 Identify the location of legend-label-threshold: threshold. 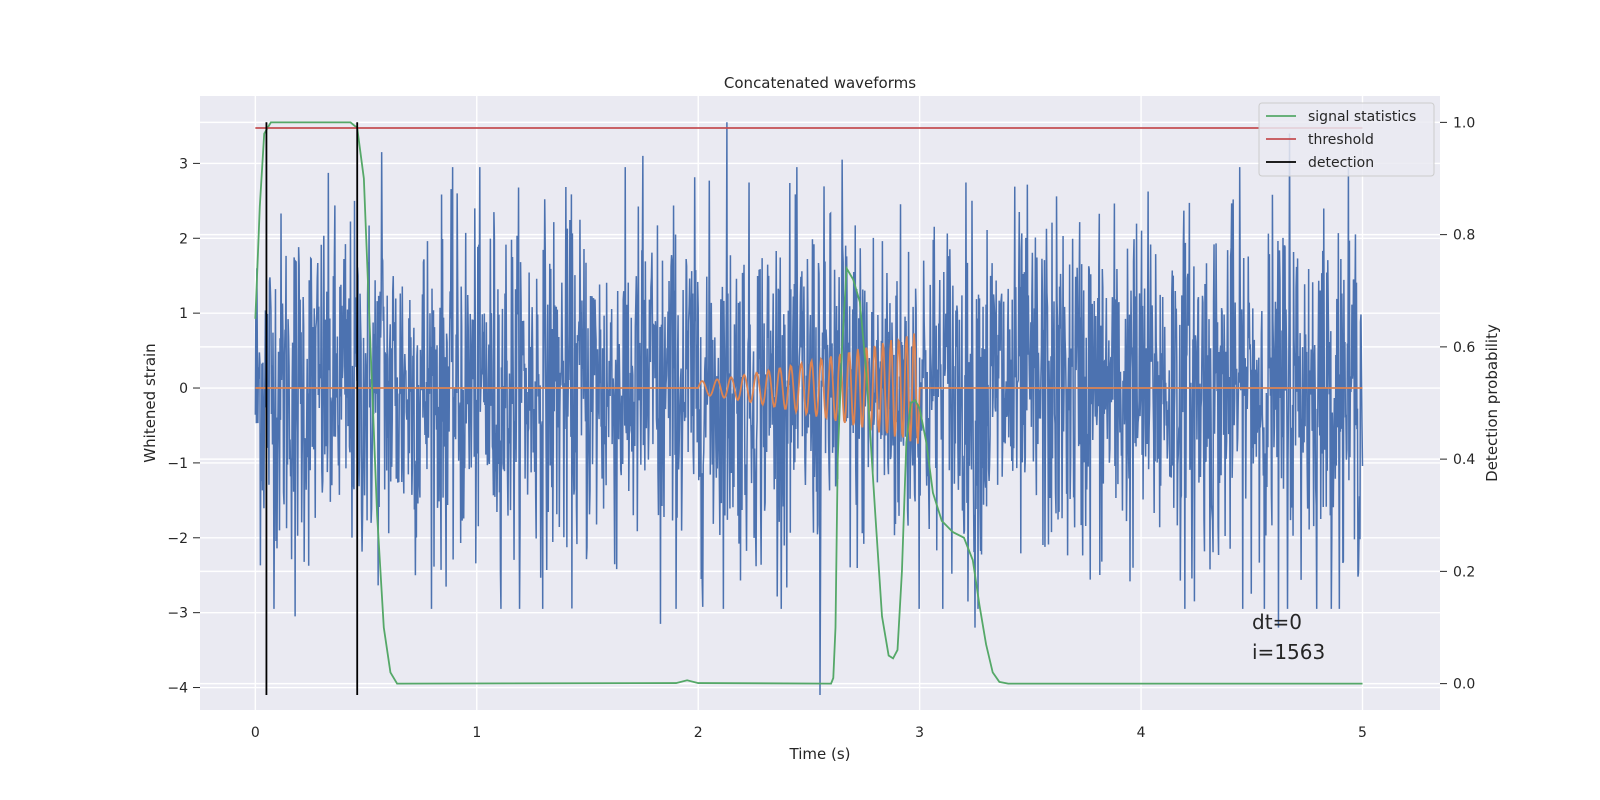
(1341, 140).